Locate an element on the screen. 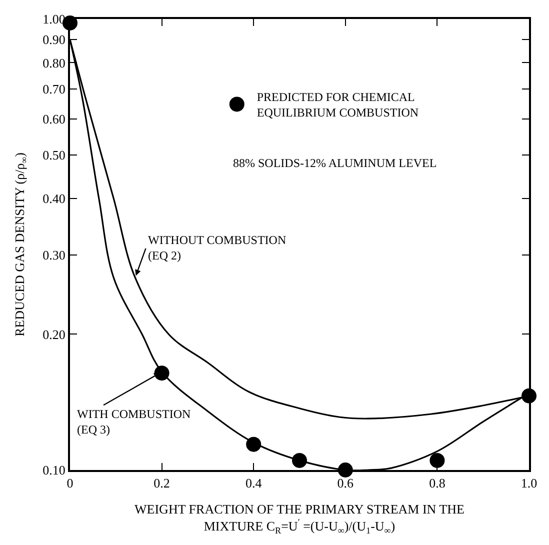 The image size is (549, 545). x-tick-label: 0.8 is located at coordinates (437, 483).